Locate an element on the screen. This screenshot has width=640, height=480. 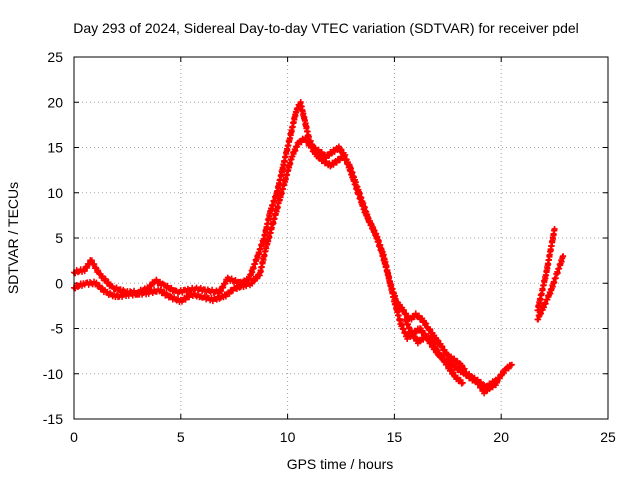
y-tick-label: 5 is located at coordinates (59, 238).